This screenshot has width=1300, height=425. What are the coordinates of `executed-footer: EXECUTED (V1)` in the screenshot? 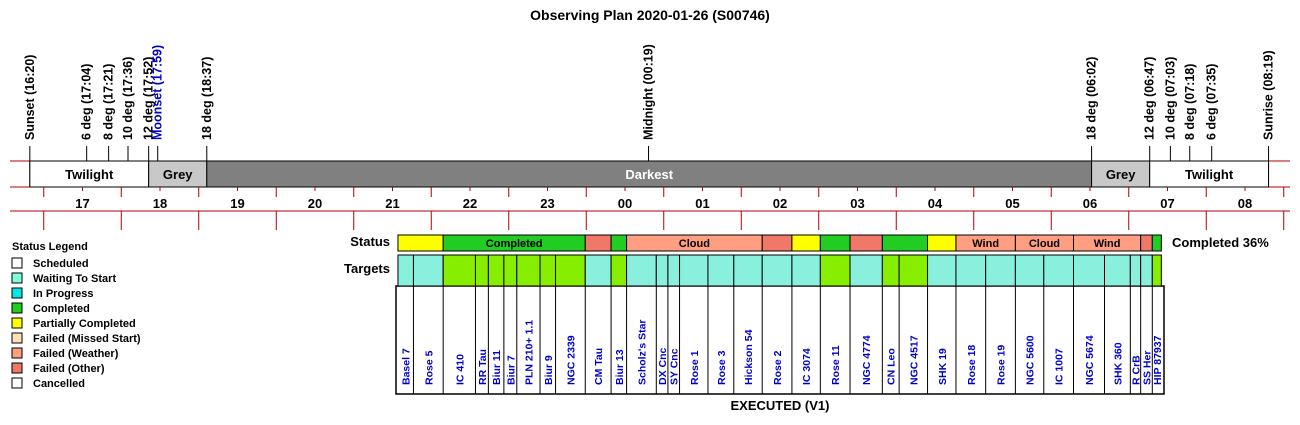 It's located at (780, 405).